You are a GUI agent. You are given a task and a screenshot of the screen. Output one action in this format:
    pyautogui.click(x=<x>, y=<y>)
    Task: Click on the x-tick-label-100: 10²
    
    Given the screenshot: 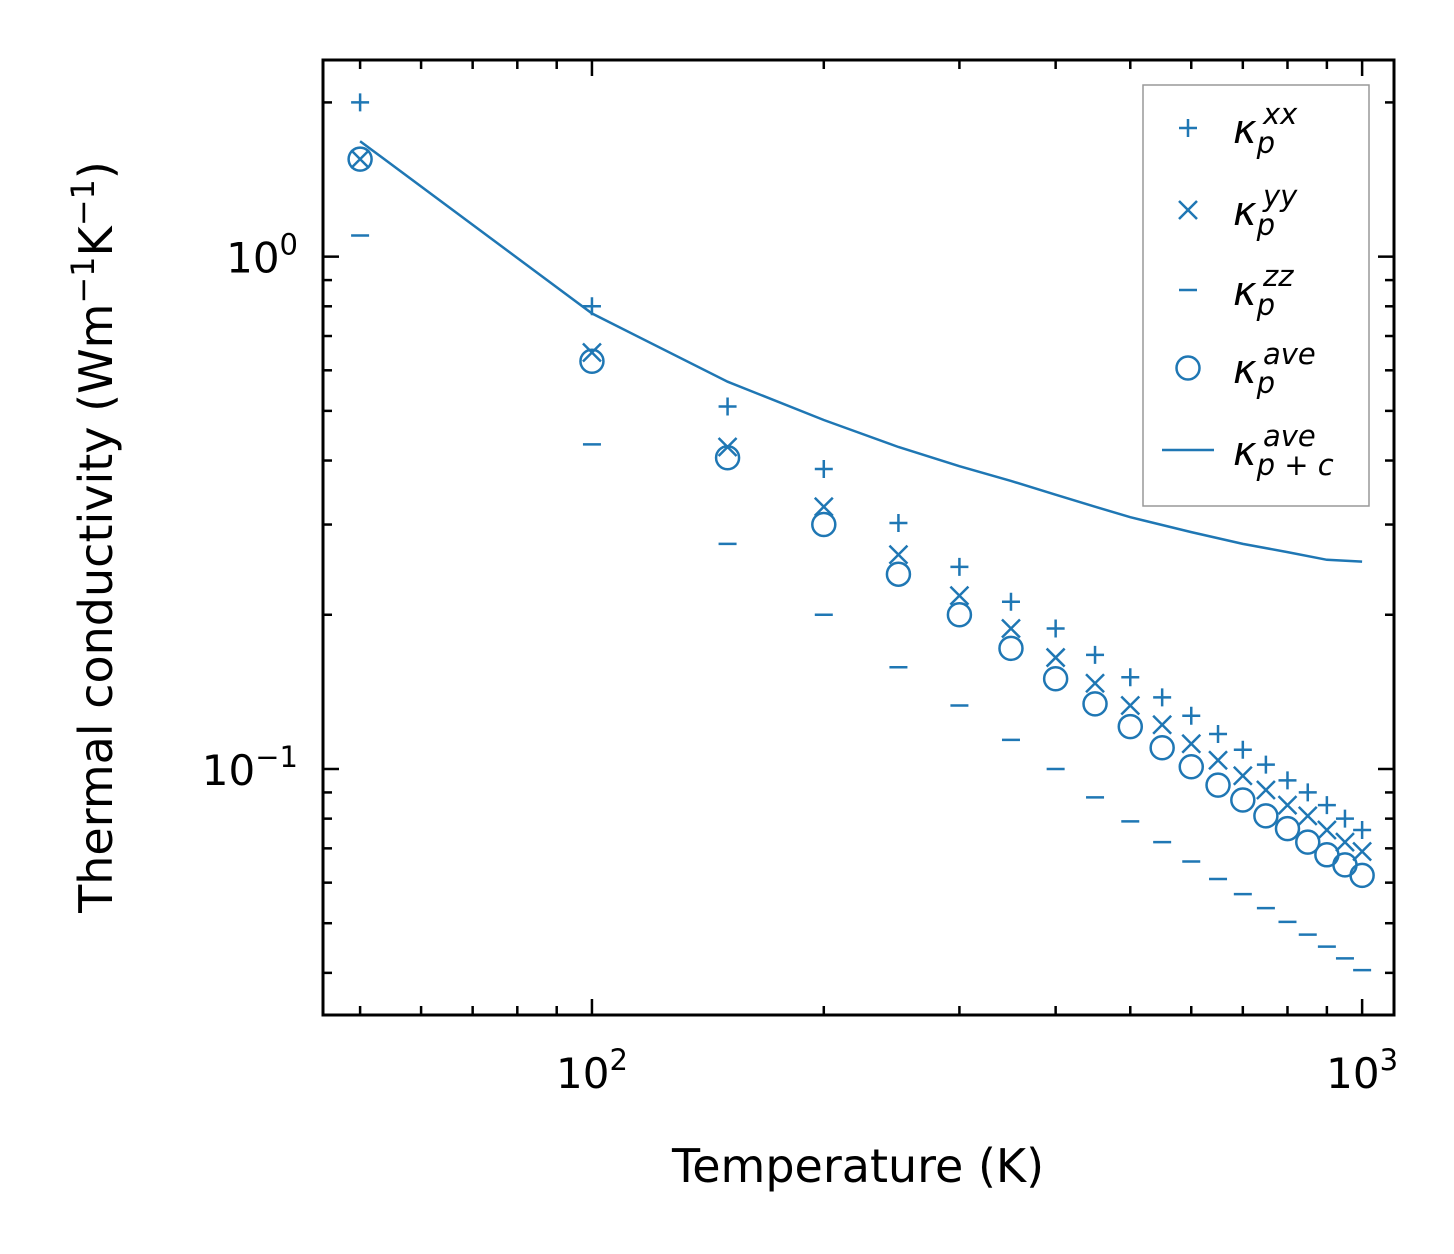 What is the action you would take?
    pyautogui.click(x=592, y=1070)
    